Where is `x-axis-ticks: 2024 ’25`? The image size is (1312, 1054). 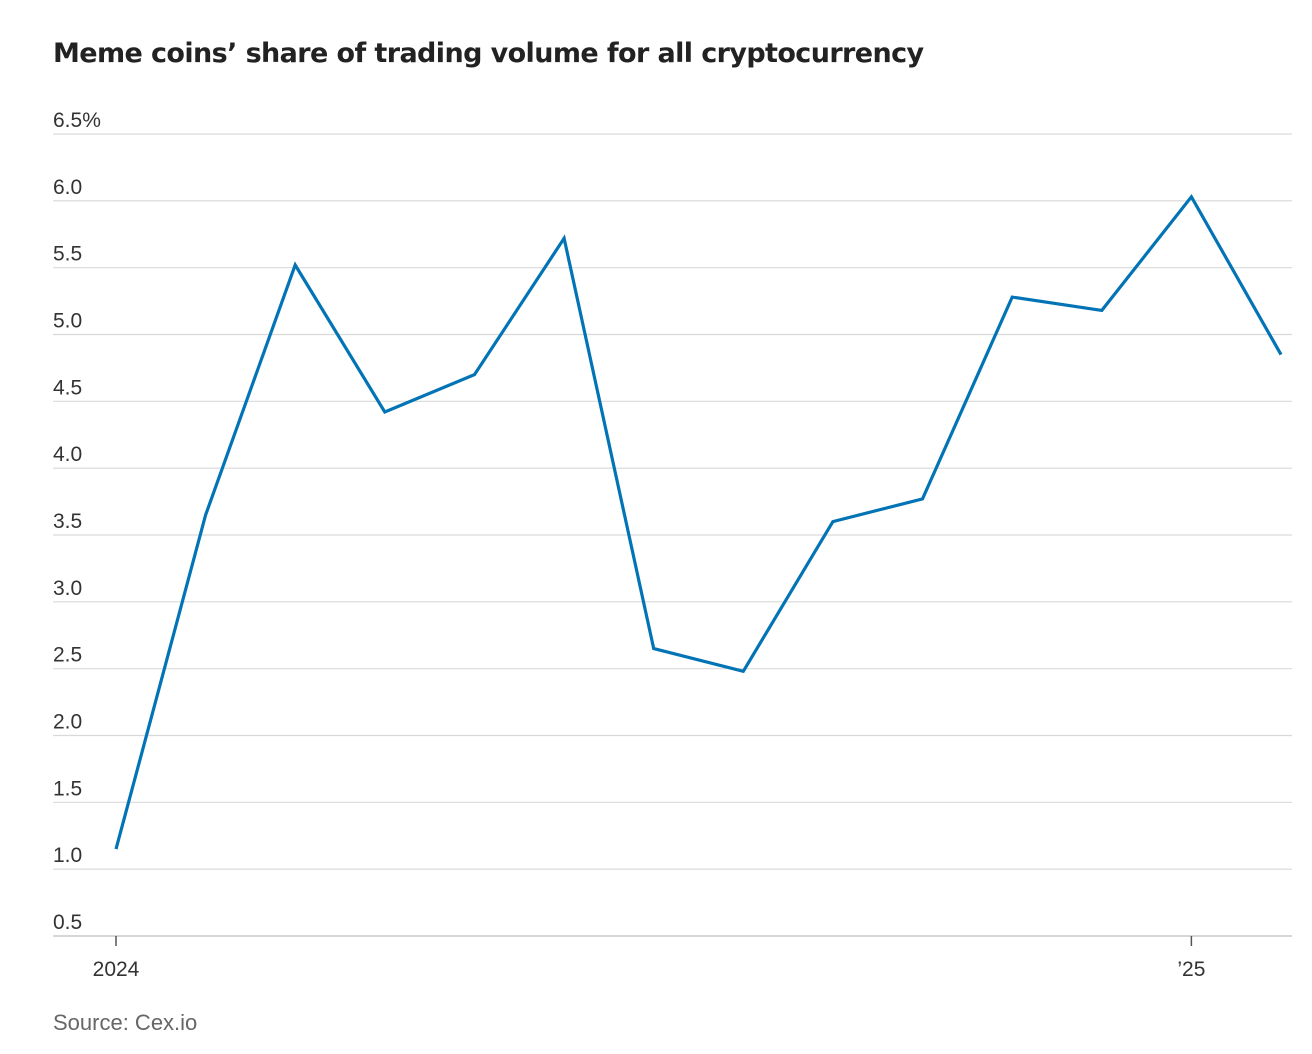 x-axis-ticks: 2024 ’25 is located at coordinates (649, 958).